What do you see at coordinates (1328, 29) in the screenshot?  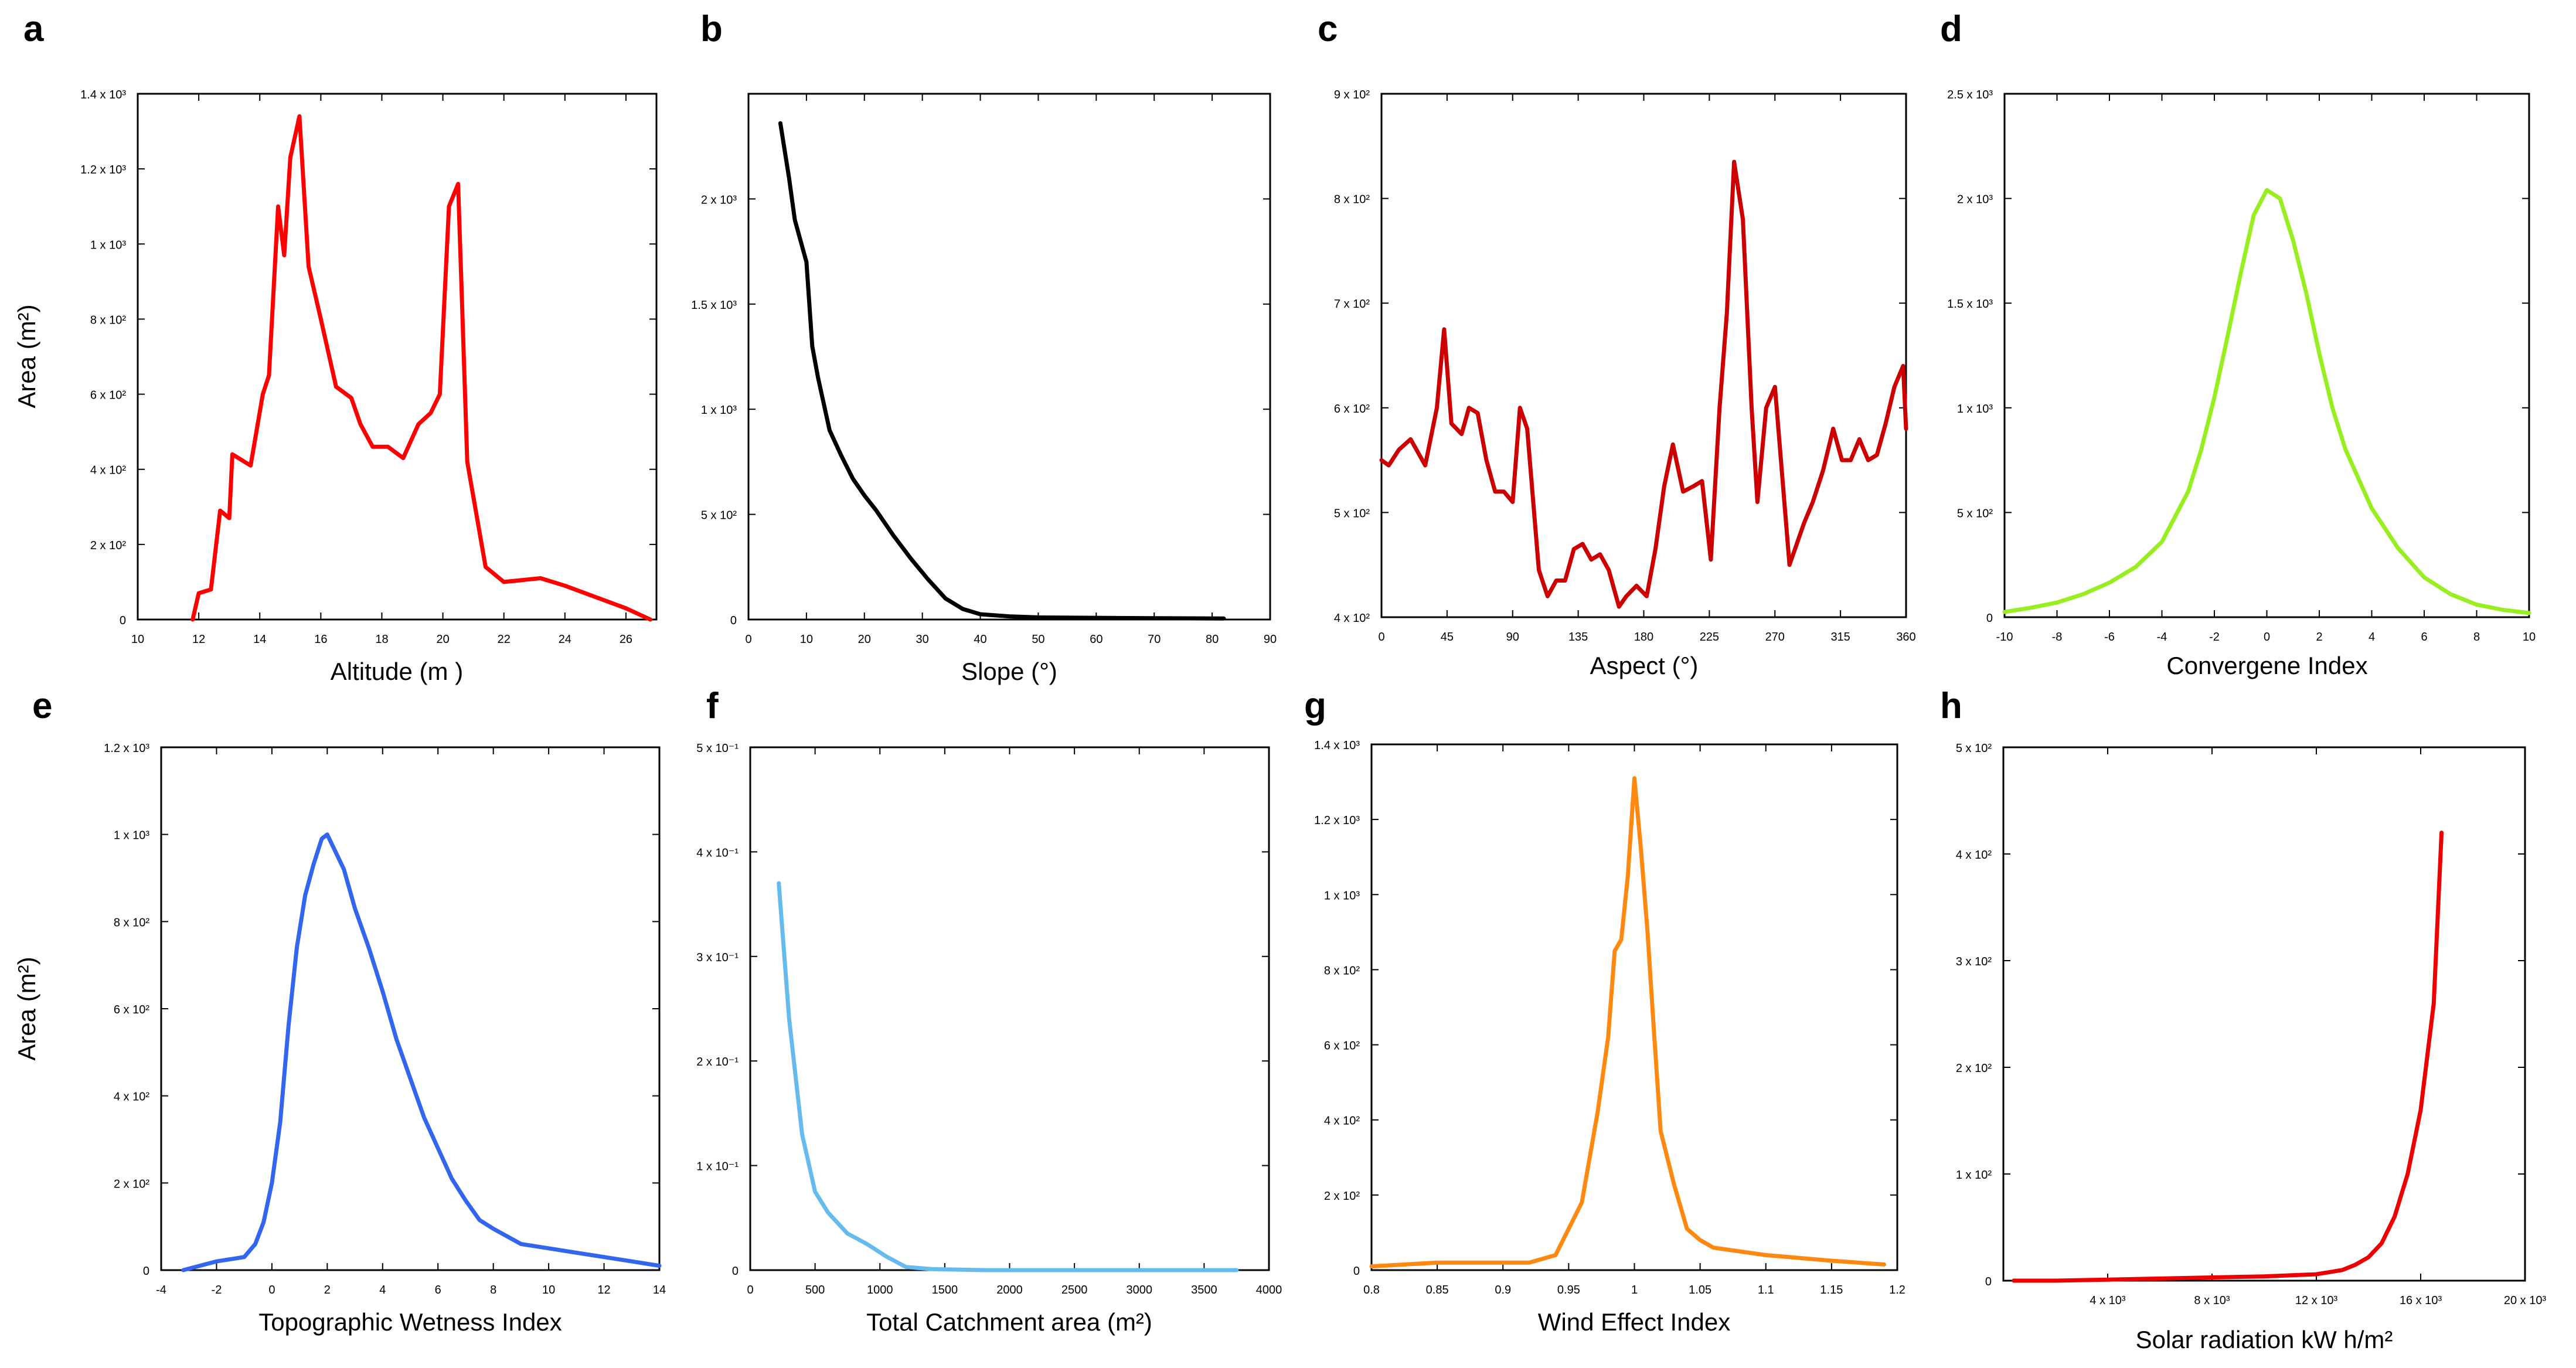 I see `panel-label-c: c` at bounding box center [1328, 29].